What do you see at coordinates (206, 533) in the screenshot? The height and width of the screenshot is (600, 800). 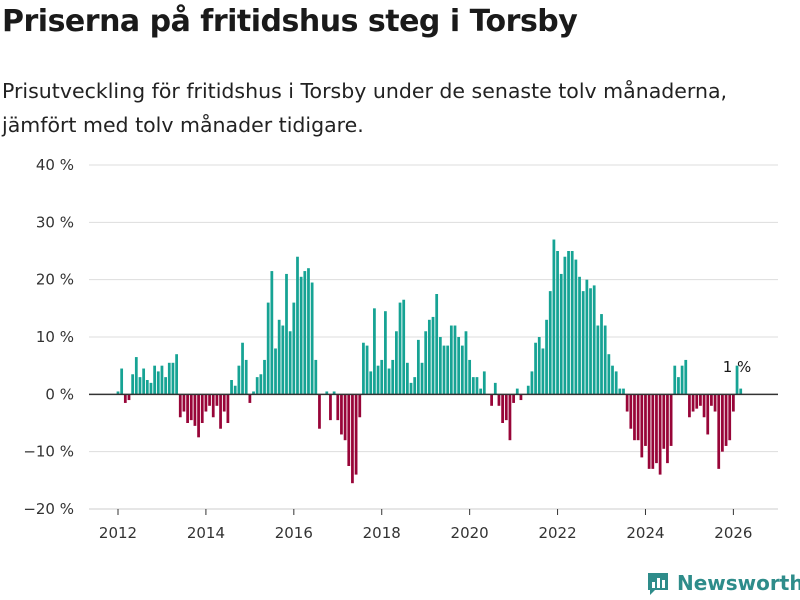 I see `x-tick-label: 2014` at bounding box center [206, 533].